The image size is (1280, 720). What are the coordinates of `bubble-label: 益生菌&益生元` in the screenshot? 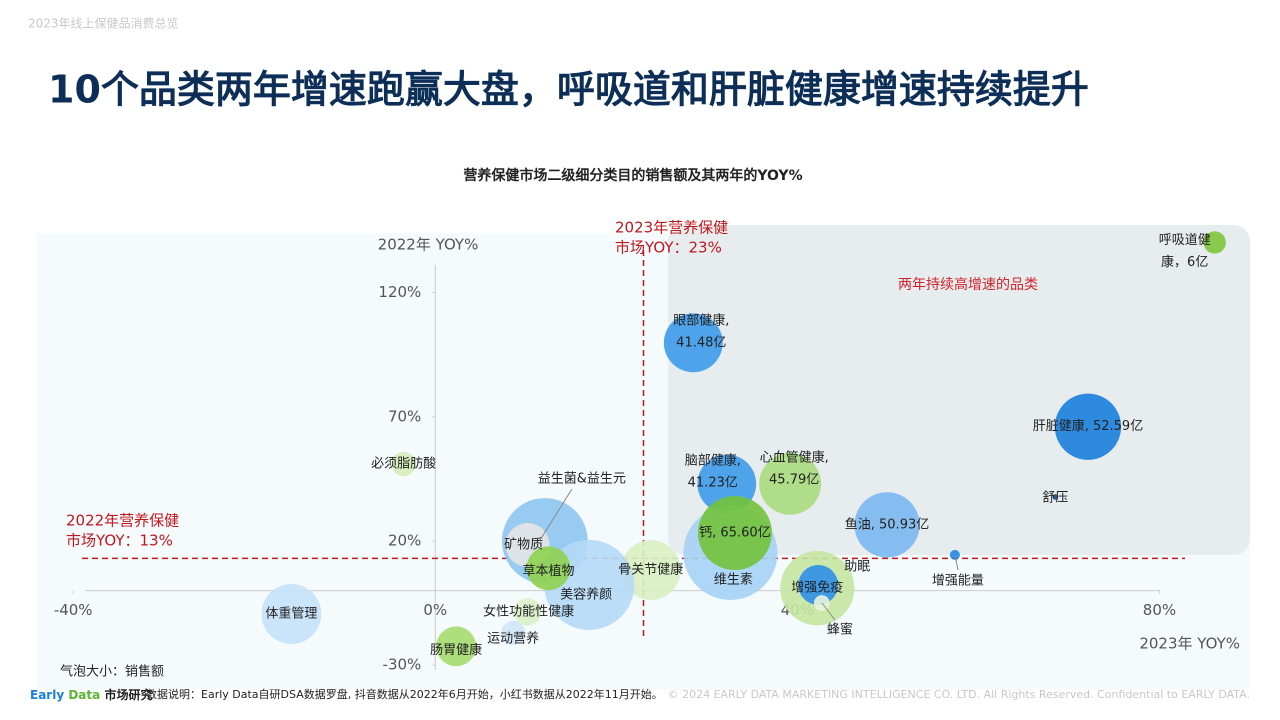 It's located at (582, 478).